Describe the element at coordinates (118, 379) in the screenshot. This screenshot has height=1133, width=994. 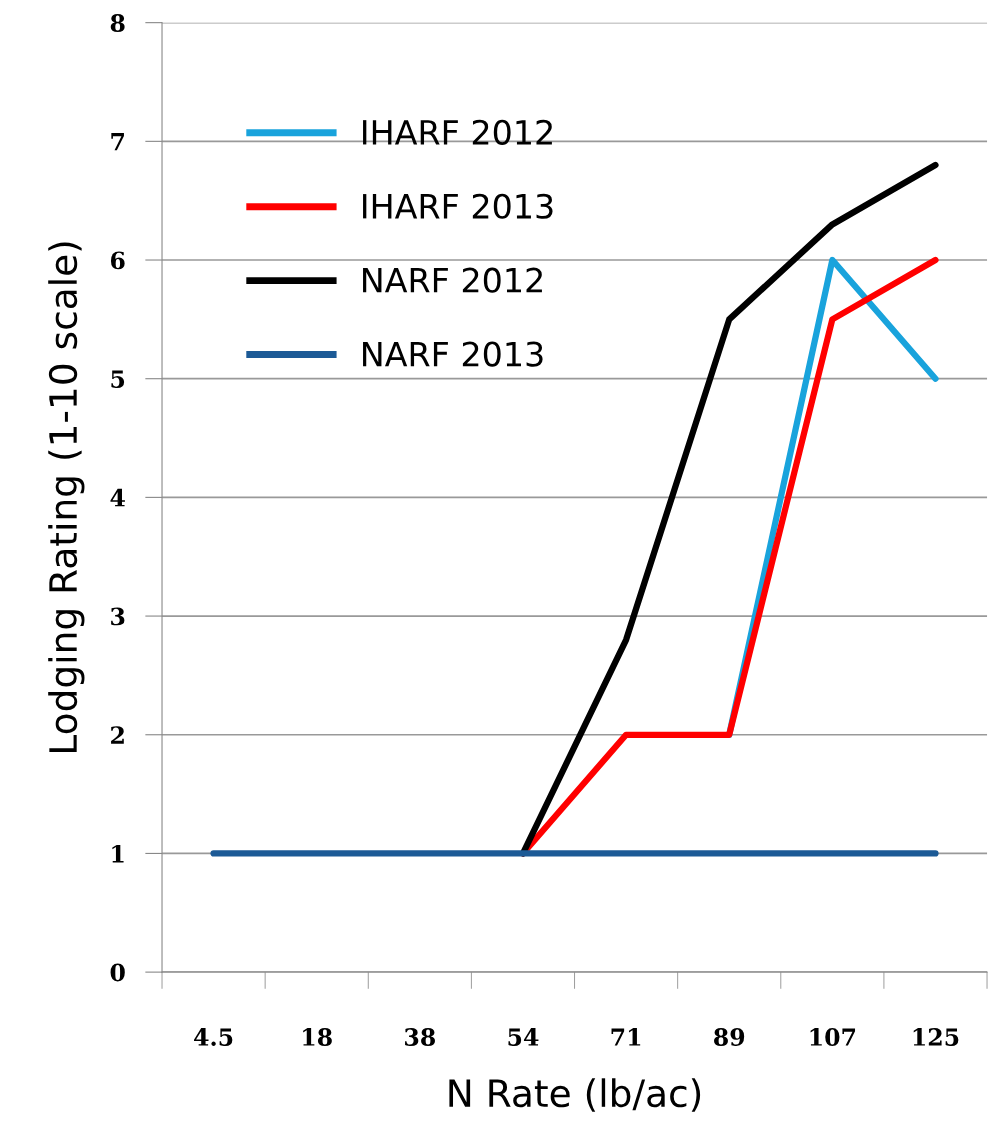
I see `y-tick-label: 5` at that location.